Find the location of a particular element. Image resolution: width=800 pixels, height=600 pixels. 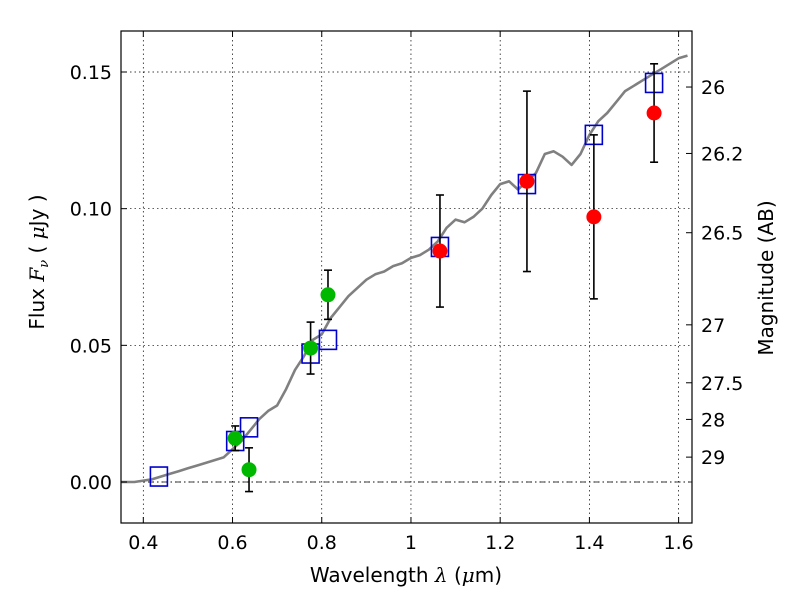

y-tick-label: 0.00 is located at coordinates (91, 483).